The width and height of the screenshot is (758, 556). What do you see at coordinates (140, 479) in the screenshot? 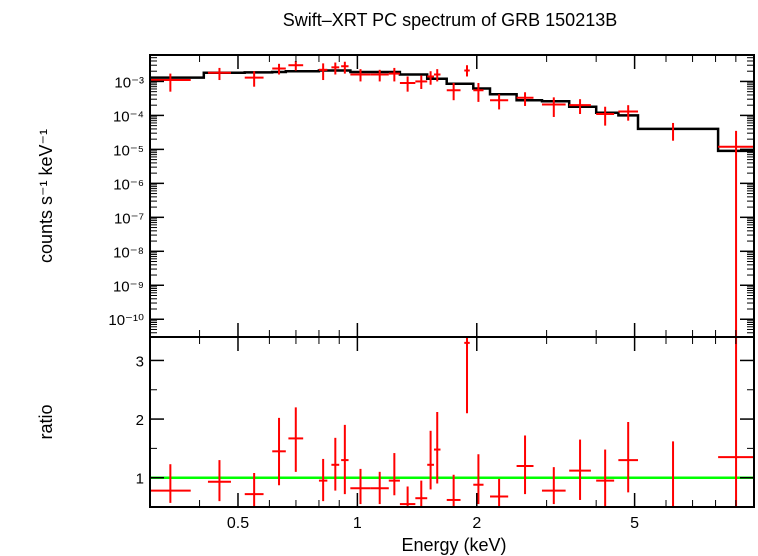
I see `y-tick-label: 1` at bounding box center [140, 479].